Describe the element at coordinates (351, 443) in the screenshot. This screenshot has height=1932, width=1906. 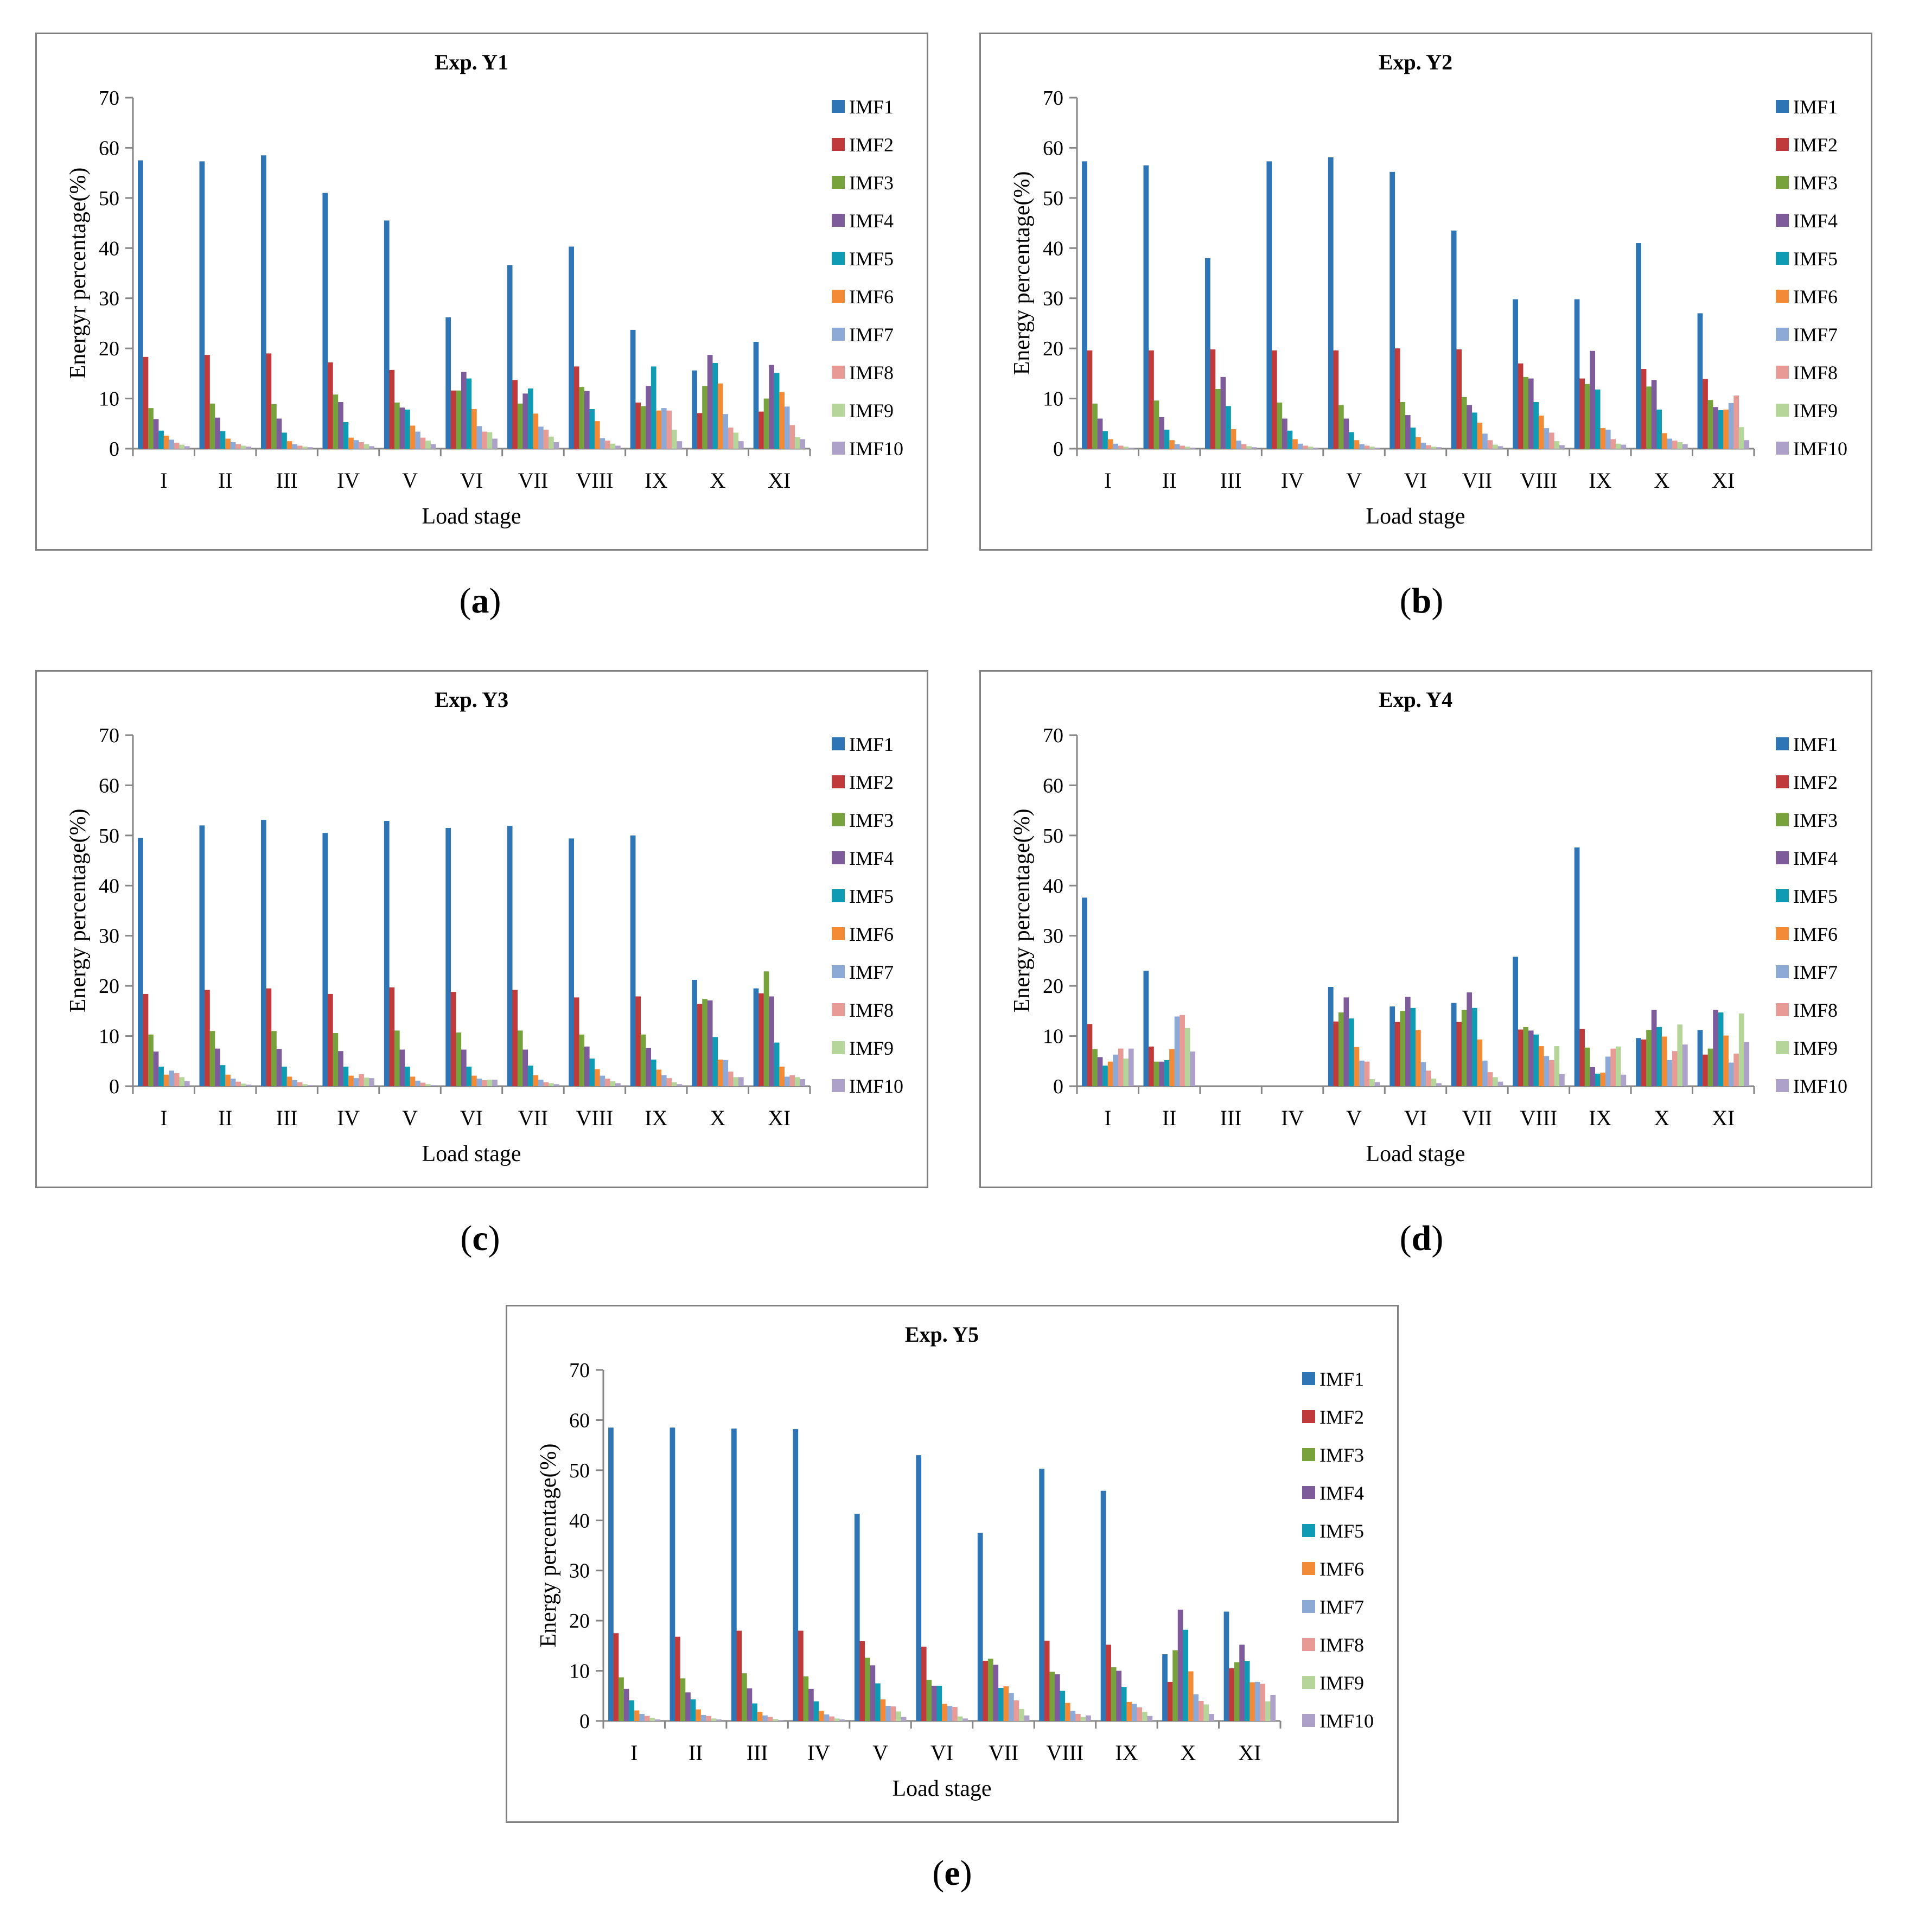
I see `bar-imf6-iv` at that location.